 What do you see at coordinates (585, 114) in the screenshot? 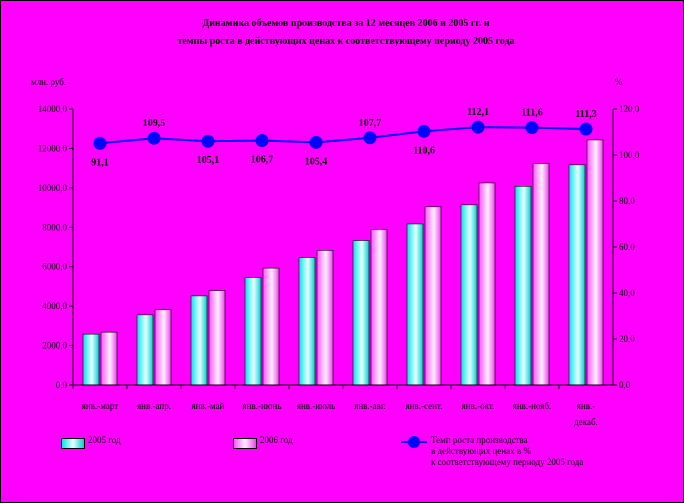
I see `growth-point-label: 111,3` at bounding box center [585, 114].